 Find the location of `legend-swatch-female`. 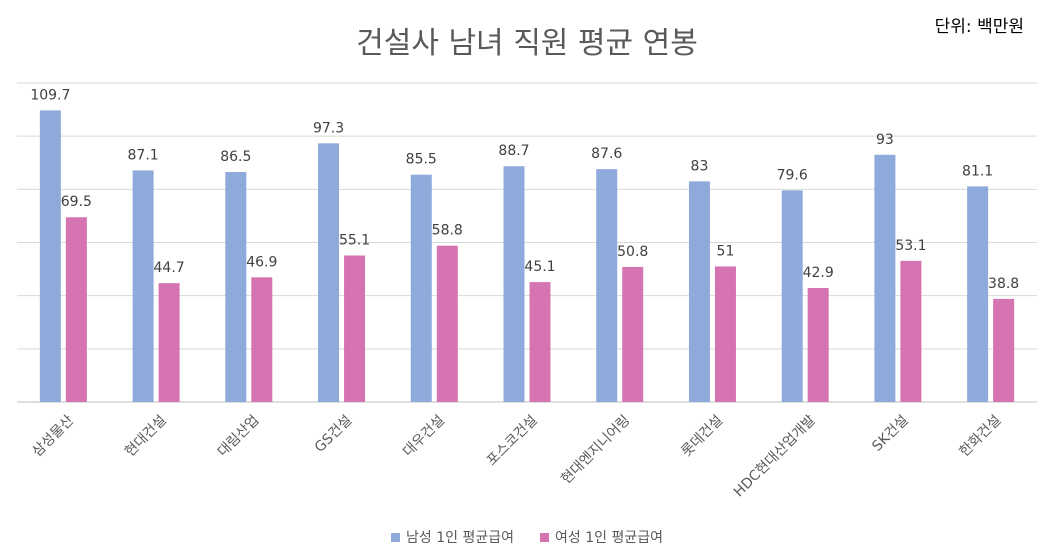

legend-swatch-female is located at coordinates (544, 537).